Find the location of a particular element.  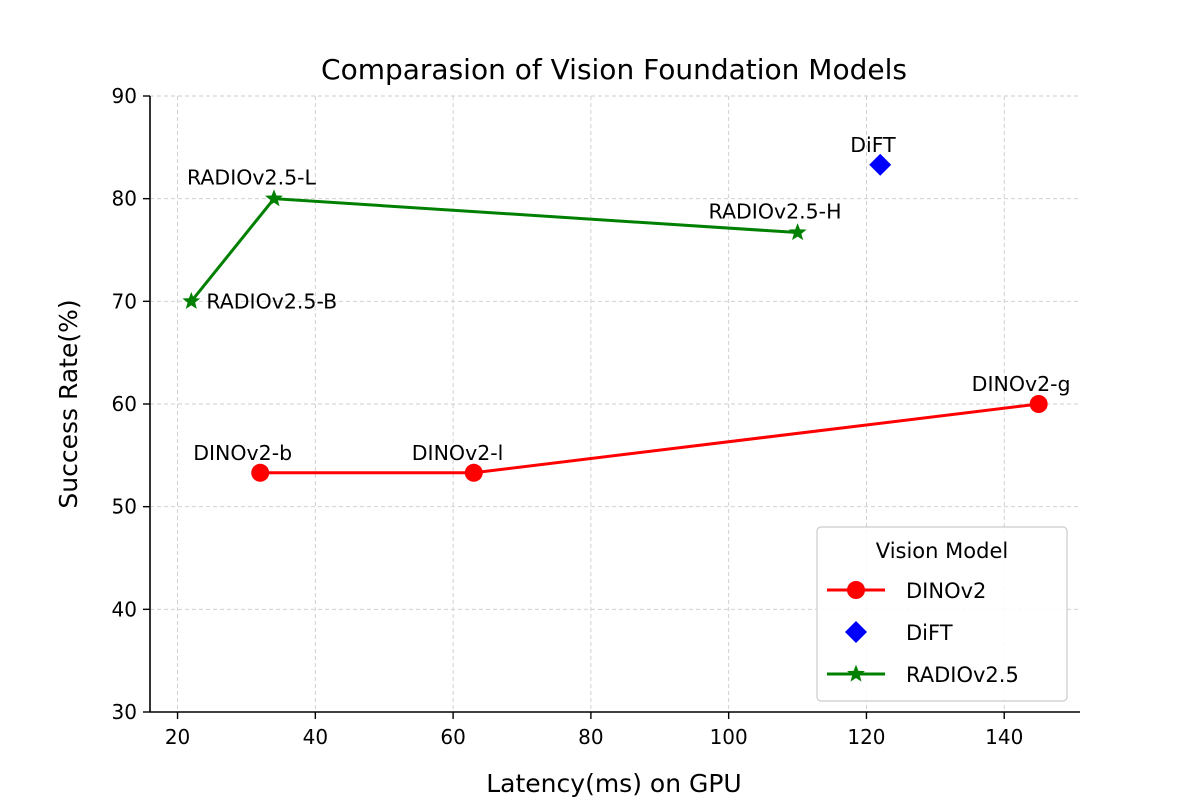

legend-label-dift: DiFT is located at coordinates (929, 633).